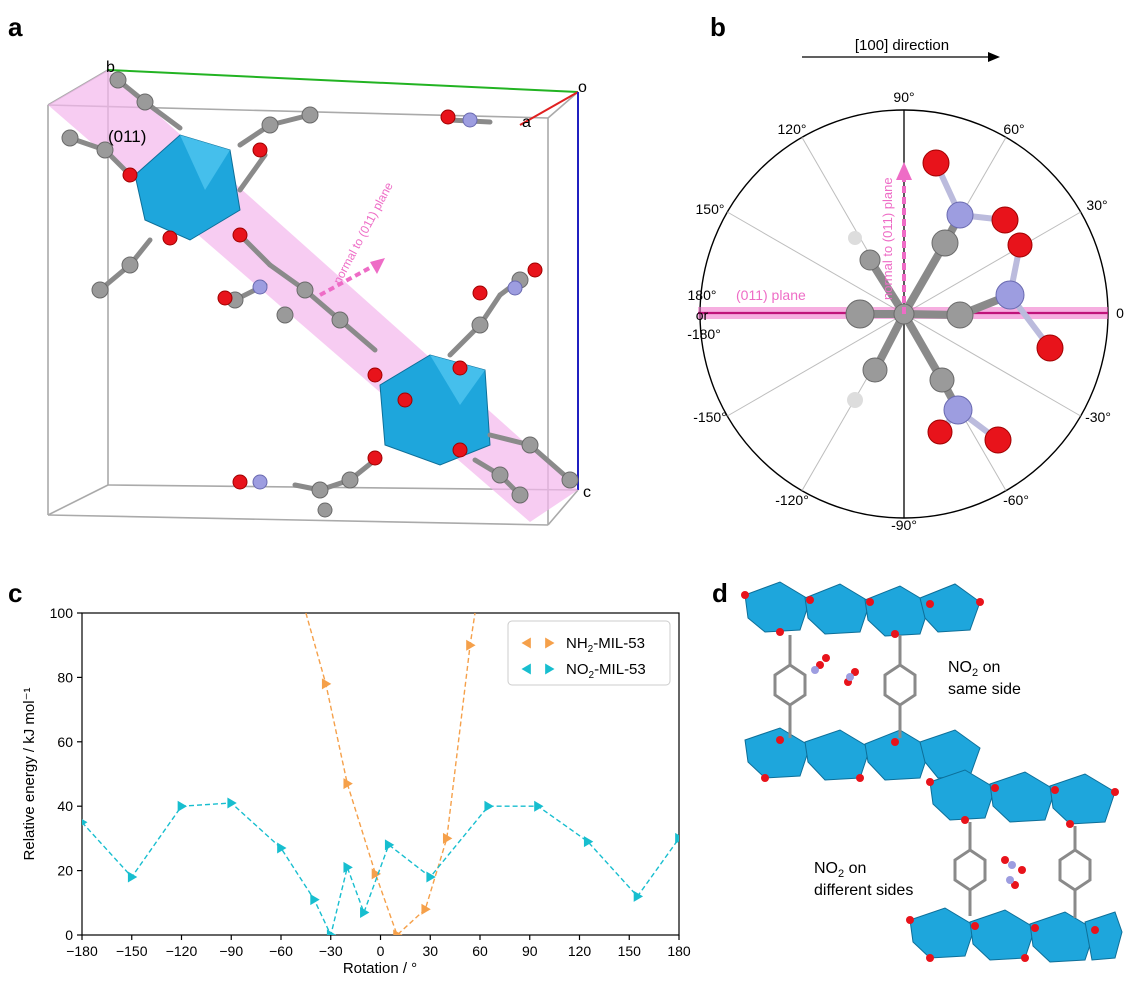 Image resolution: width=1125 pixels, height=986 pixels. What do you see at coordinates (1016, 935) in the screenshot?
I see `diff-side-bottom-chain` at bounding box center [1016, 935].